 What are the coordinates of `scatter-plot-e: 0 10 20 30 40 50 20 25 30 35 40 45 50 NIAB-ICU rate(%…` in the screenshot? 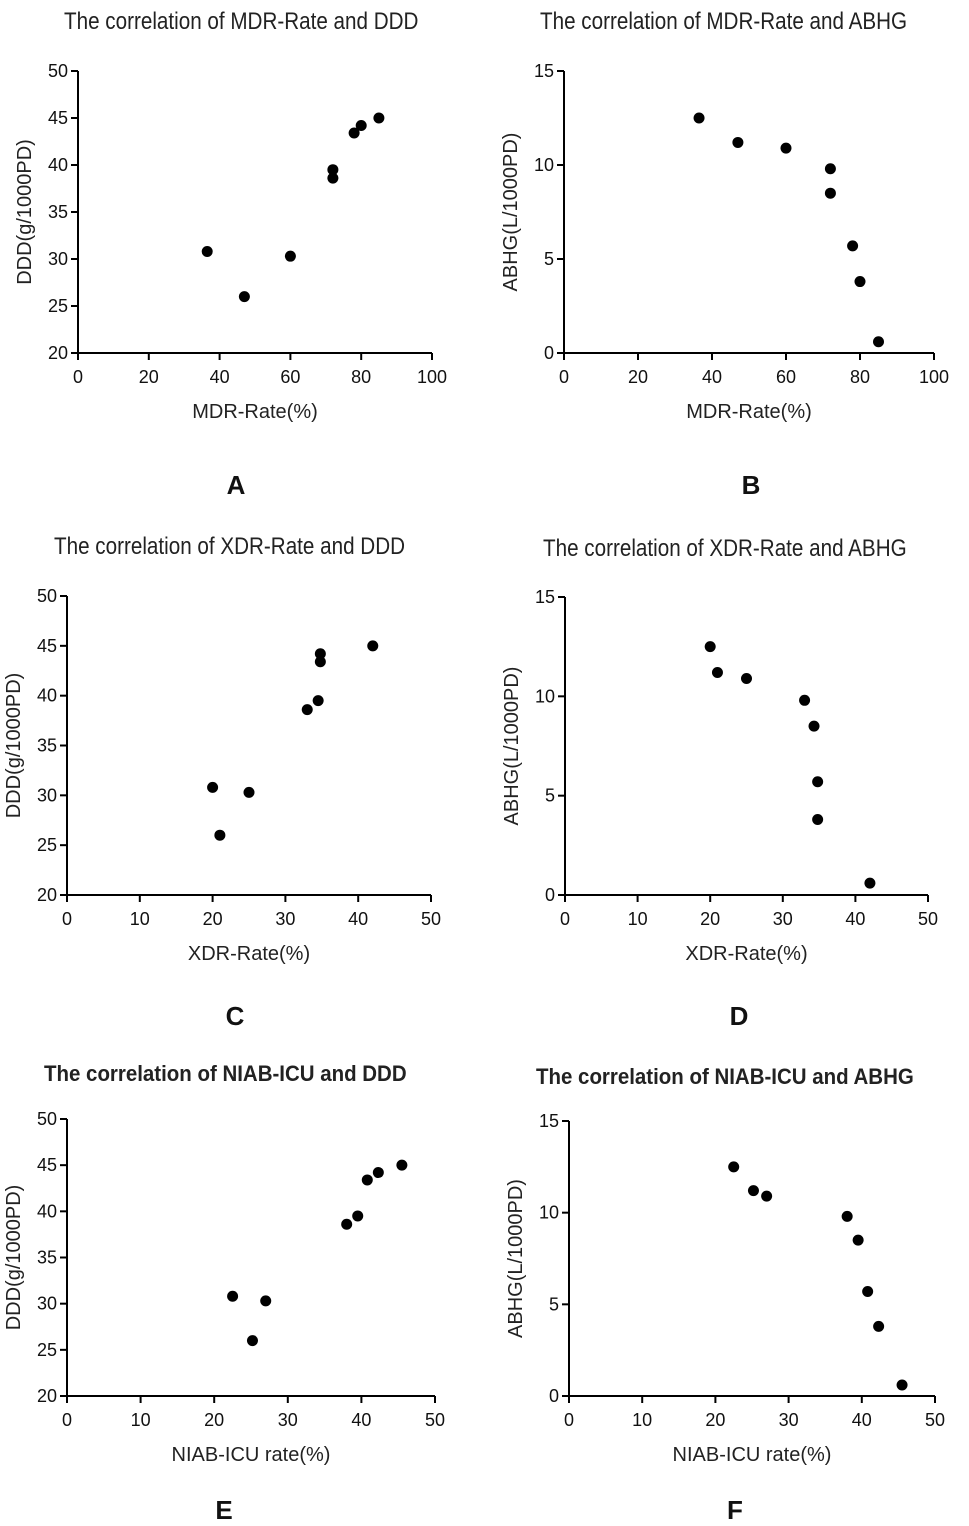 It's located at (224, 1287).